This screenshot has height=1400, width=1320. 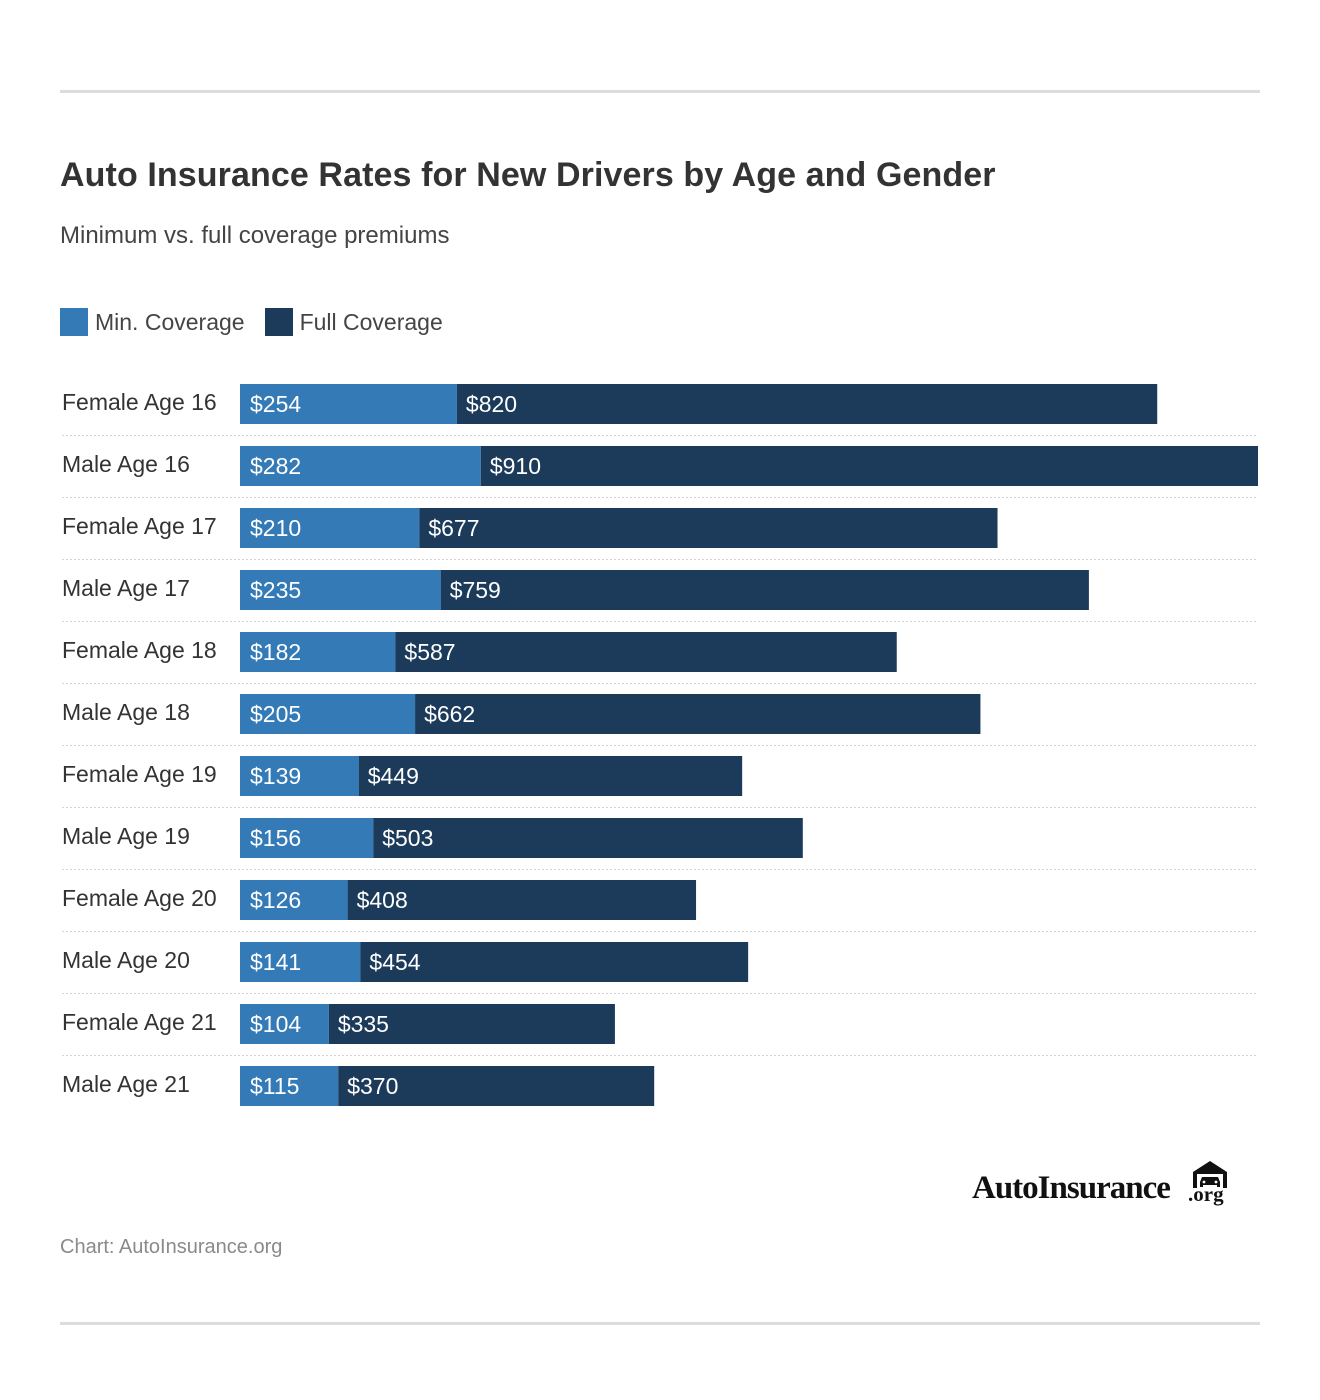 What do you see at coordinates (371, 321) in the screenshot?
I see `legend-label-full-coverage: Full Coverage` at bounding box center [371, 321].